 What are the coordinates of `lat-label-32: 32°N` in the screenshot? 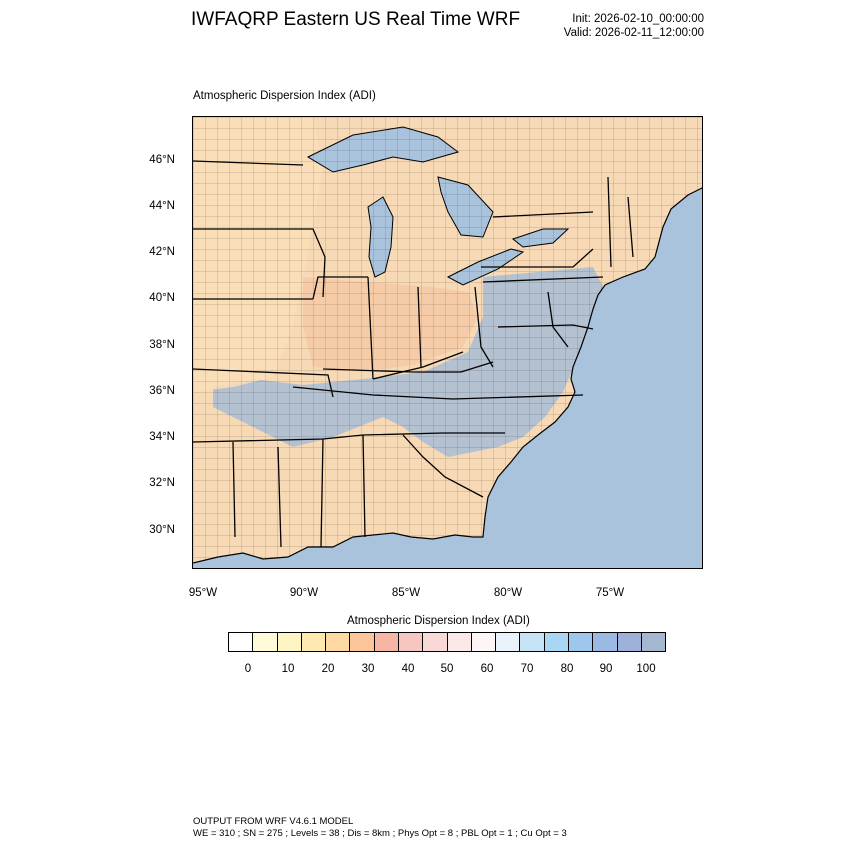 It's located at (162, 483).